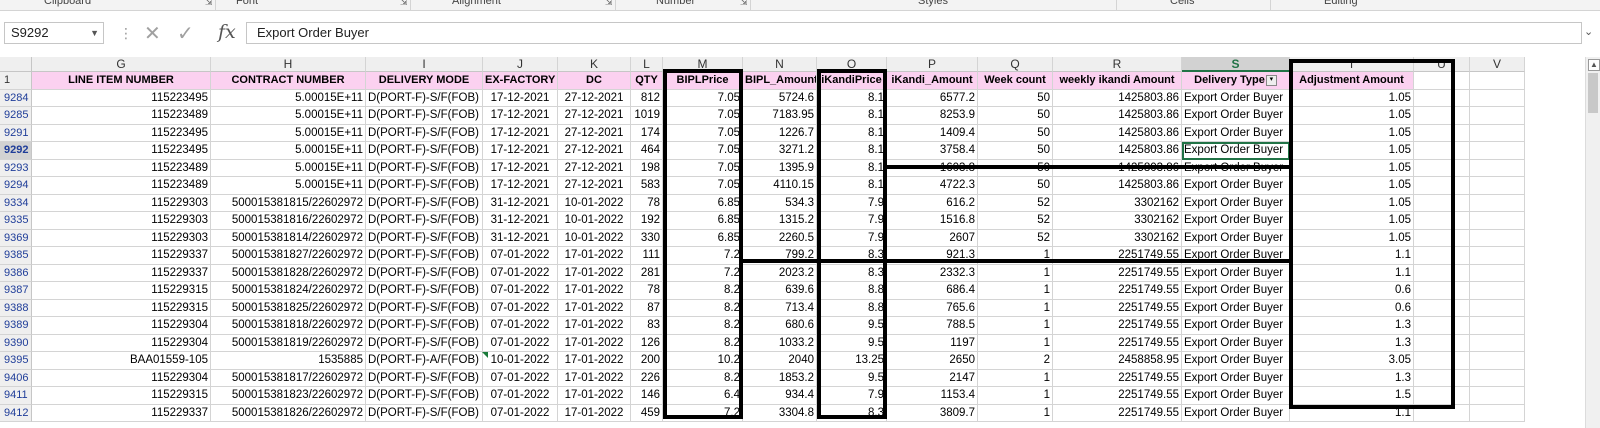 The width and height of the screenshot is (1600, 428). Describe the element at coordinates (121, 308) in the screenshot. I see `table-cell: 115229315` at that location.